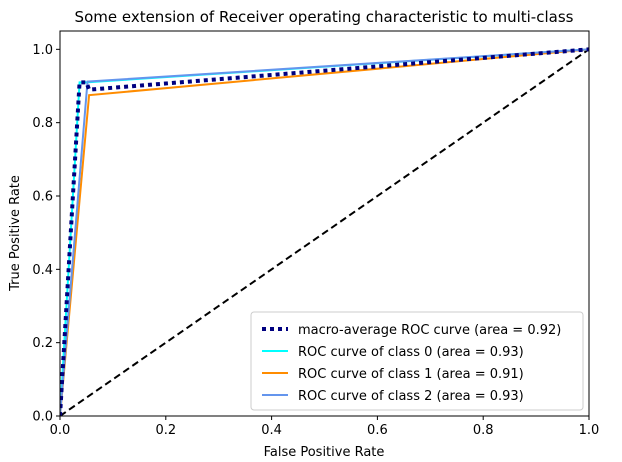 This screenshot has width=622, height=462. Describe the element at coordinates (589, 430) in the screenshot. I see `x-tick-label: 1.0` at that location.